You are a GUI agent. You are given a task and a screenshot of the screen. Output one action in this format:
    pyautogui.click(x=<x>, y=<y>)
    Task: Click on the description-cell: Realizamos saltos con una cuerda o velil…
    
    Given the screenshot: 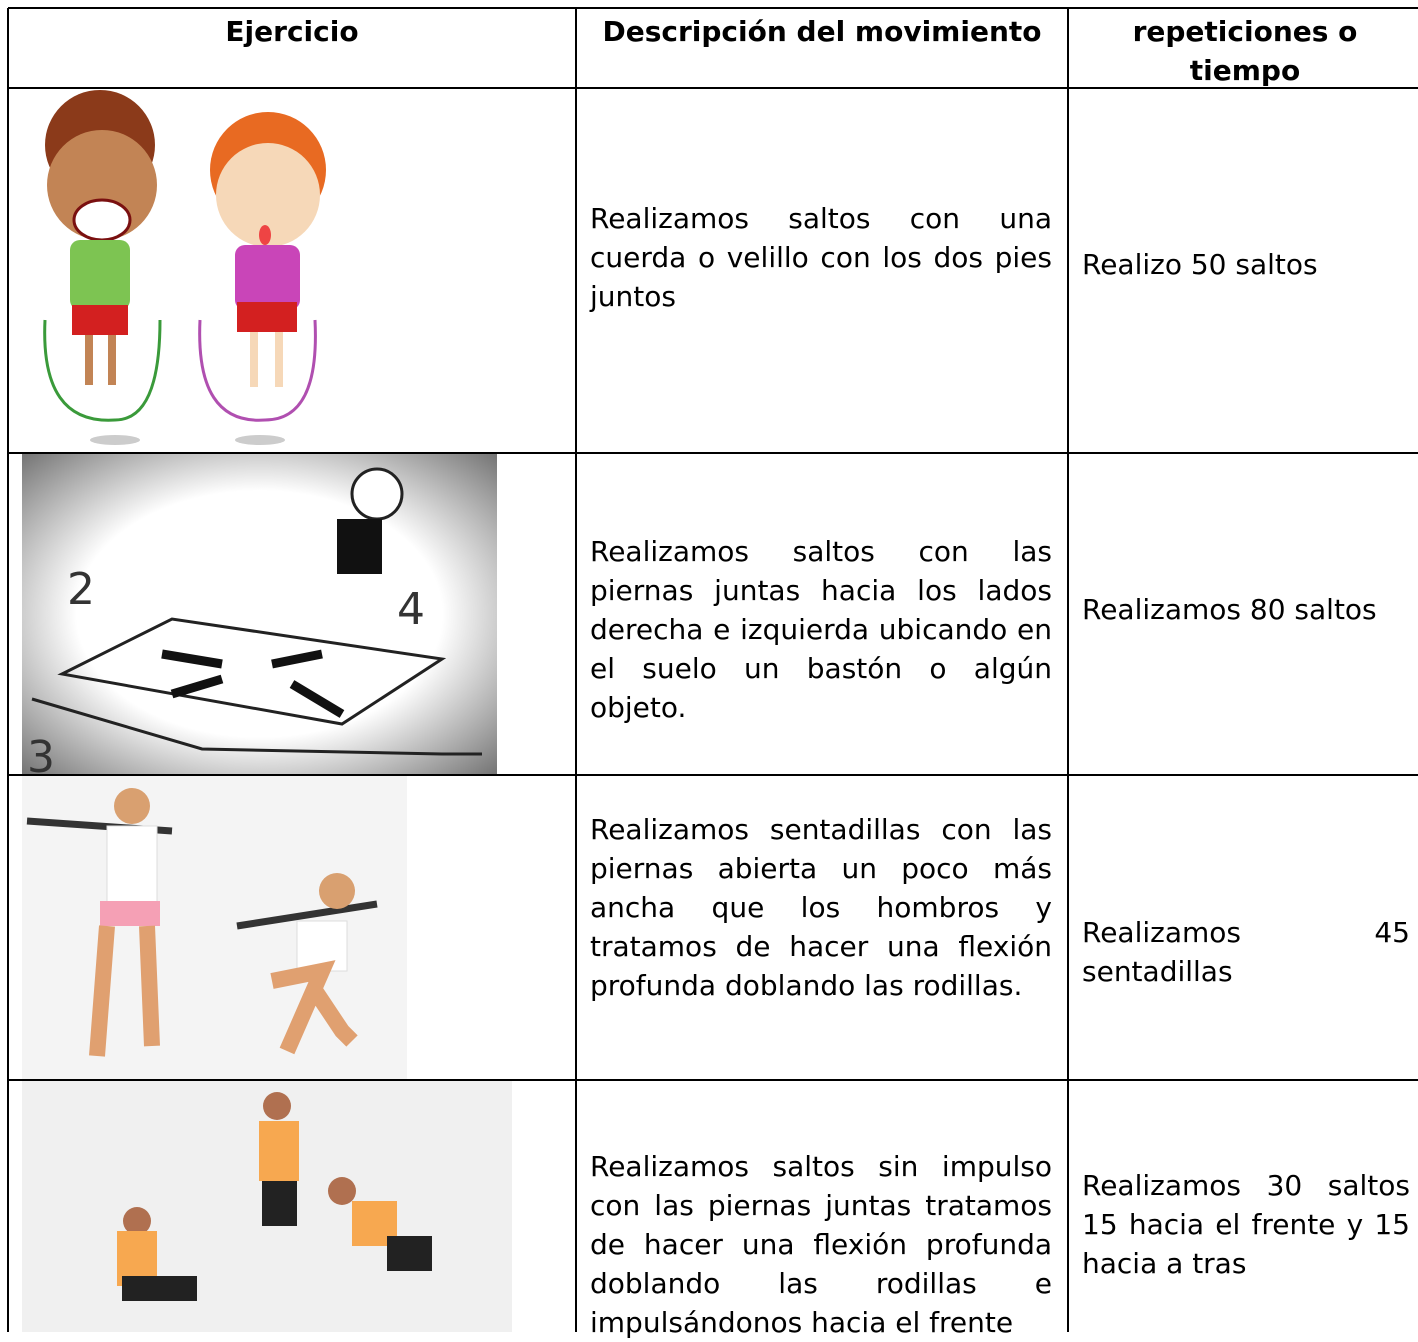 What is the action you would take?
    pyautogui.click(x=821, y=257)
    